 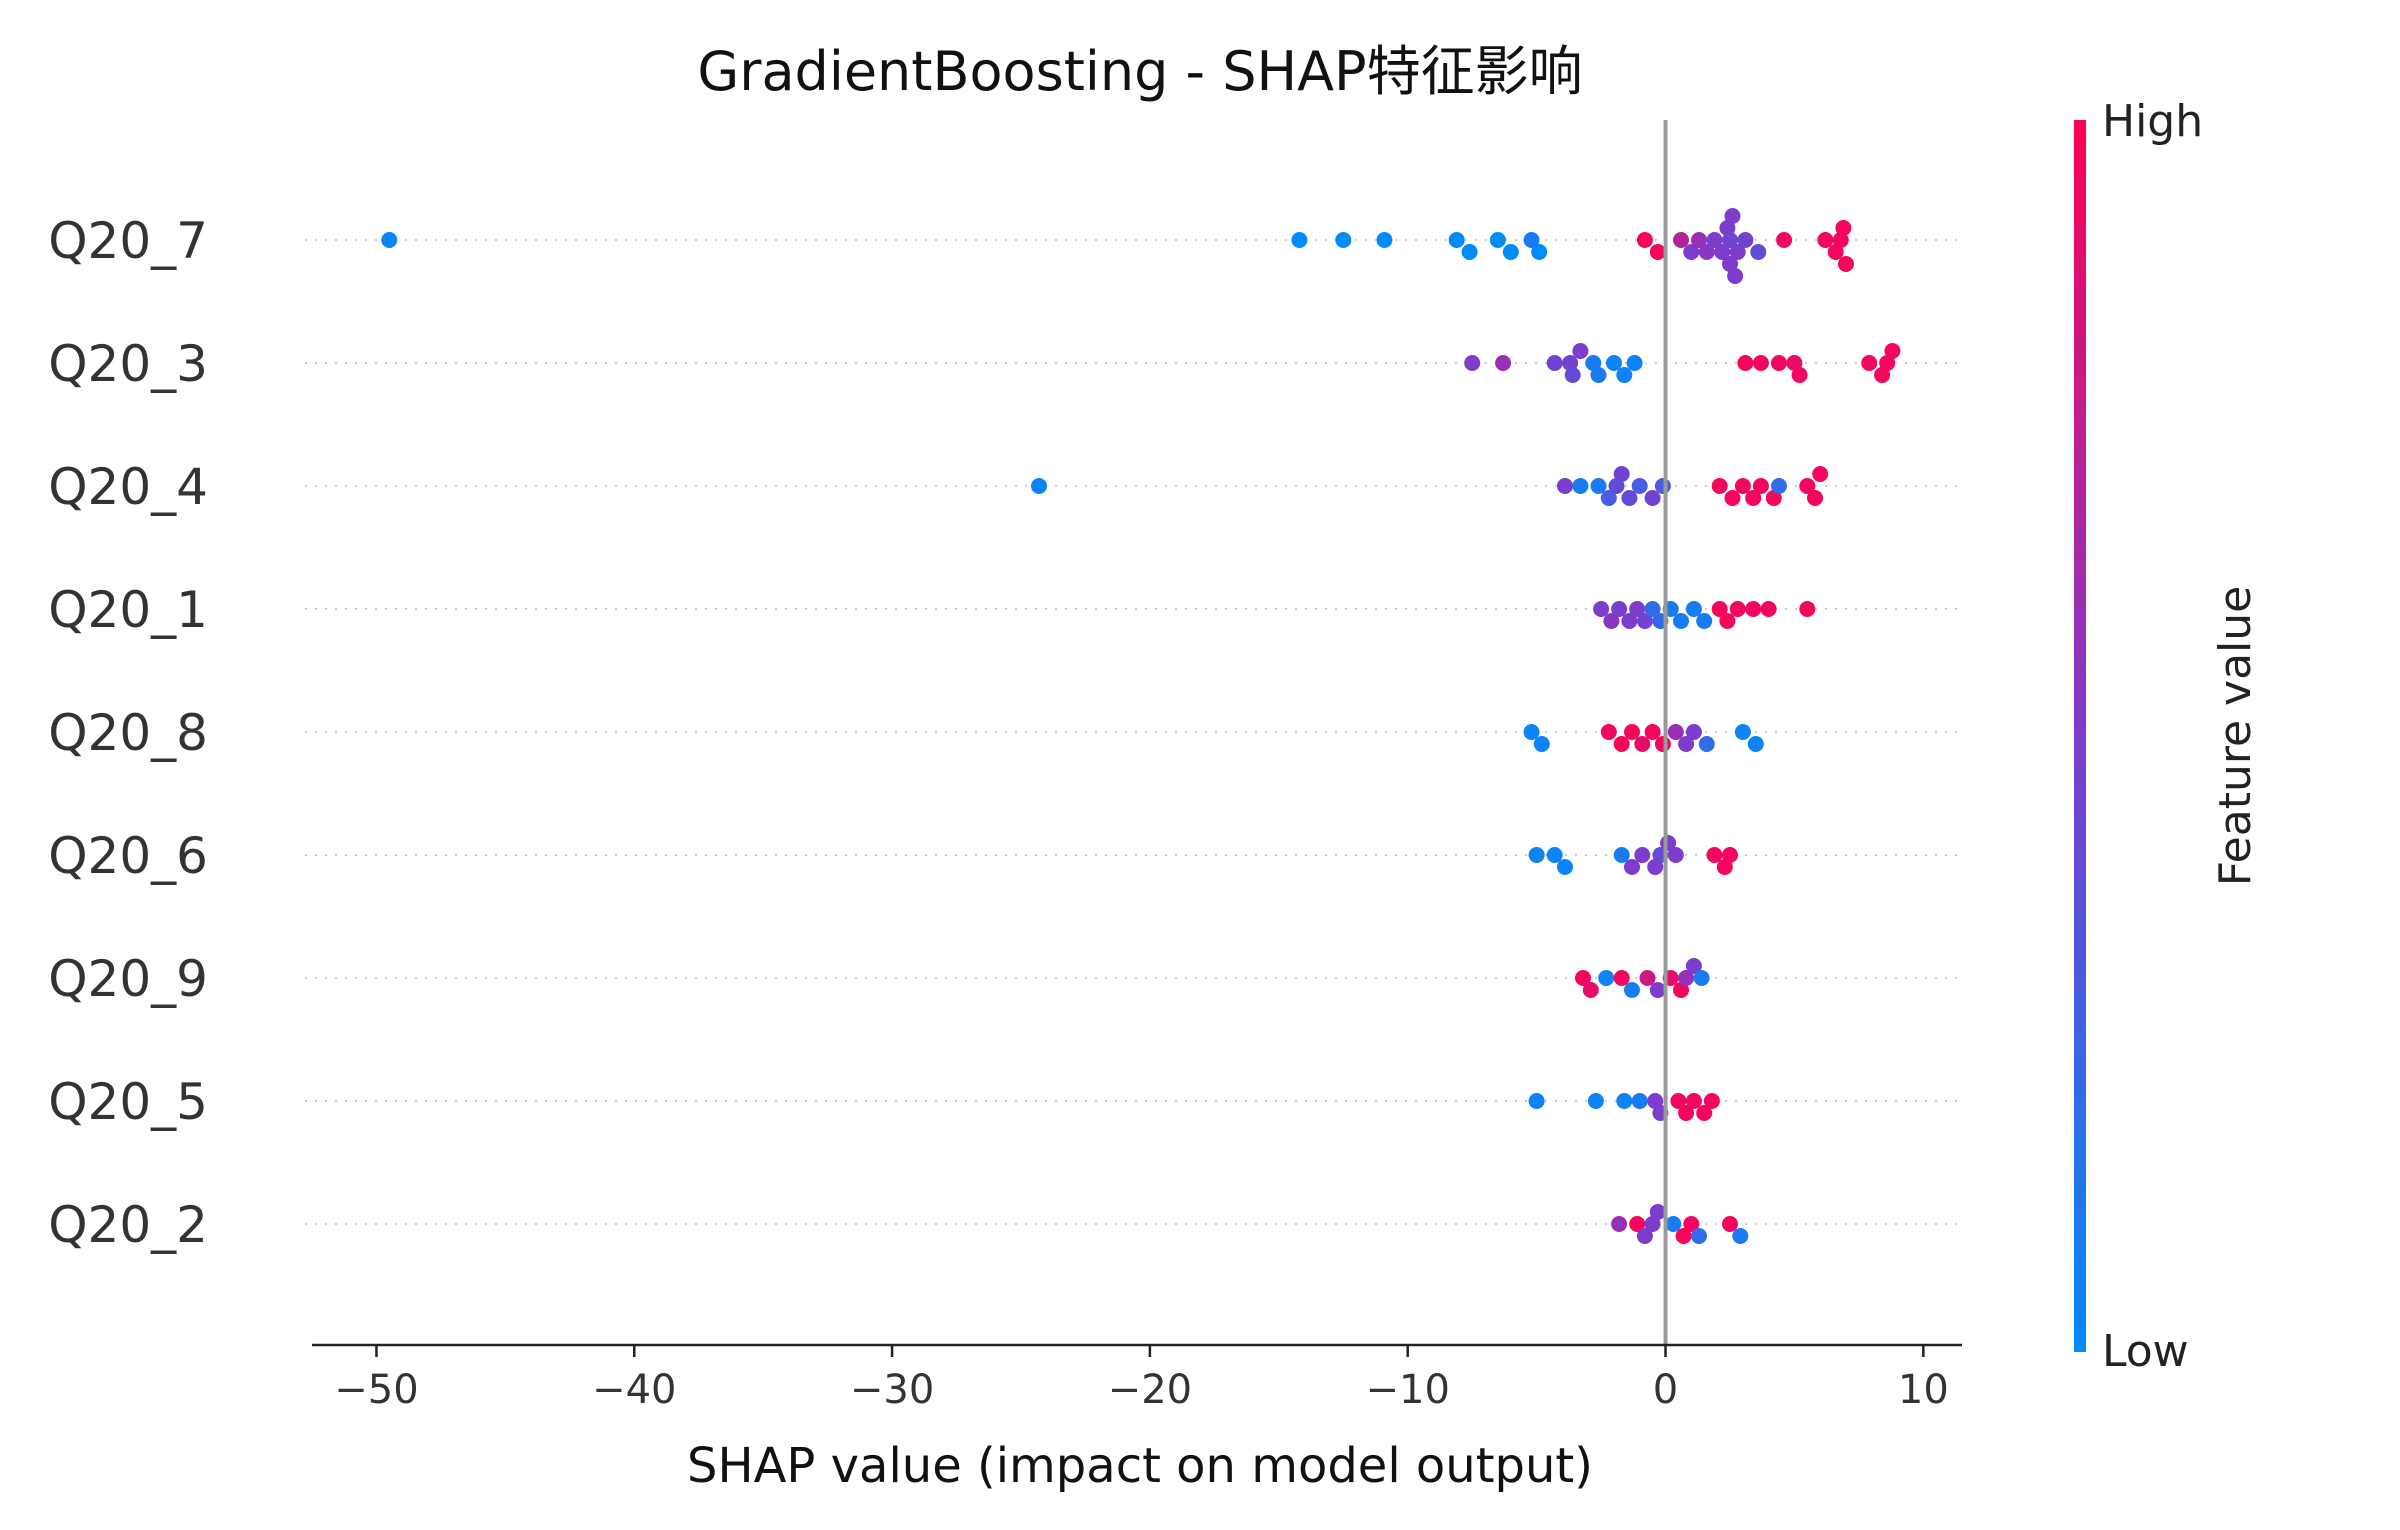 I want to click on feature-label: Q20_7, so click(x=128, y=241).